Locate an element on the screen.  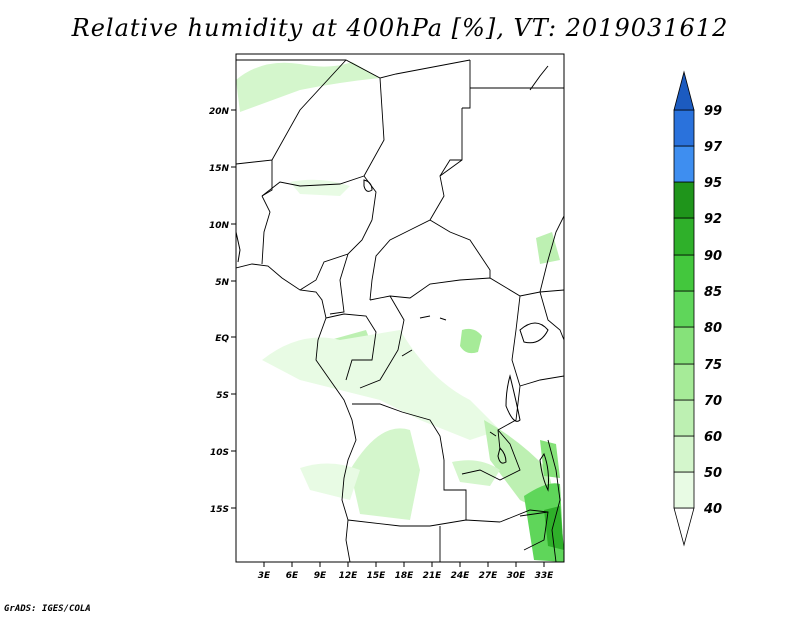
colorbar-label: 85 is located at coordinates (713, 292).